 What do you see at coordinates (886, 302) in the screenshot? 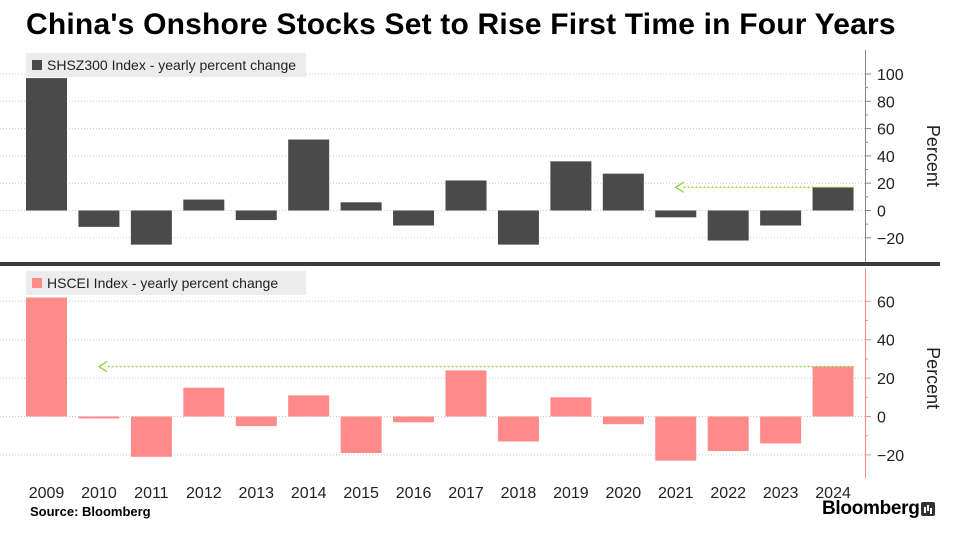
I see `bottom-y-tick-label: 60` at bounding box center [886, 302].